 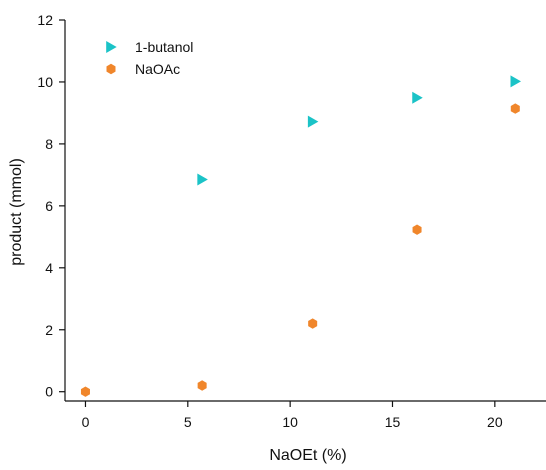 I want to click on y-axis-title: product (mmol), so click(x=16, y=212).